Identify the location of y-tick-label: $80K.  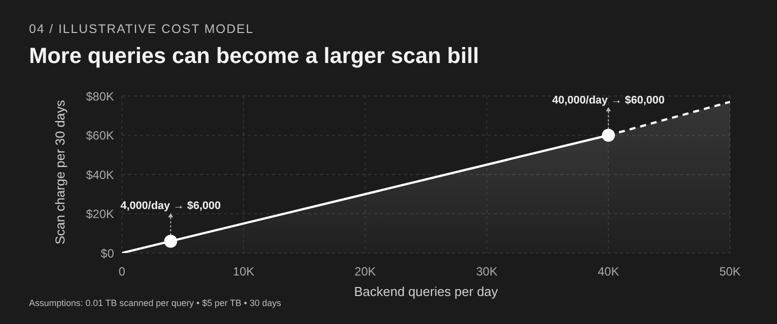
(100, 96).